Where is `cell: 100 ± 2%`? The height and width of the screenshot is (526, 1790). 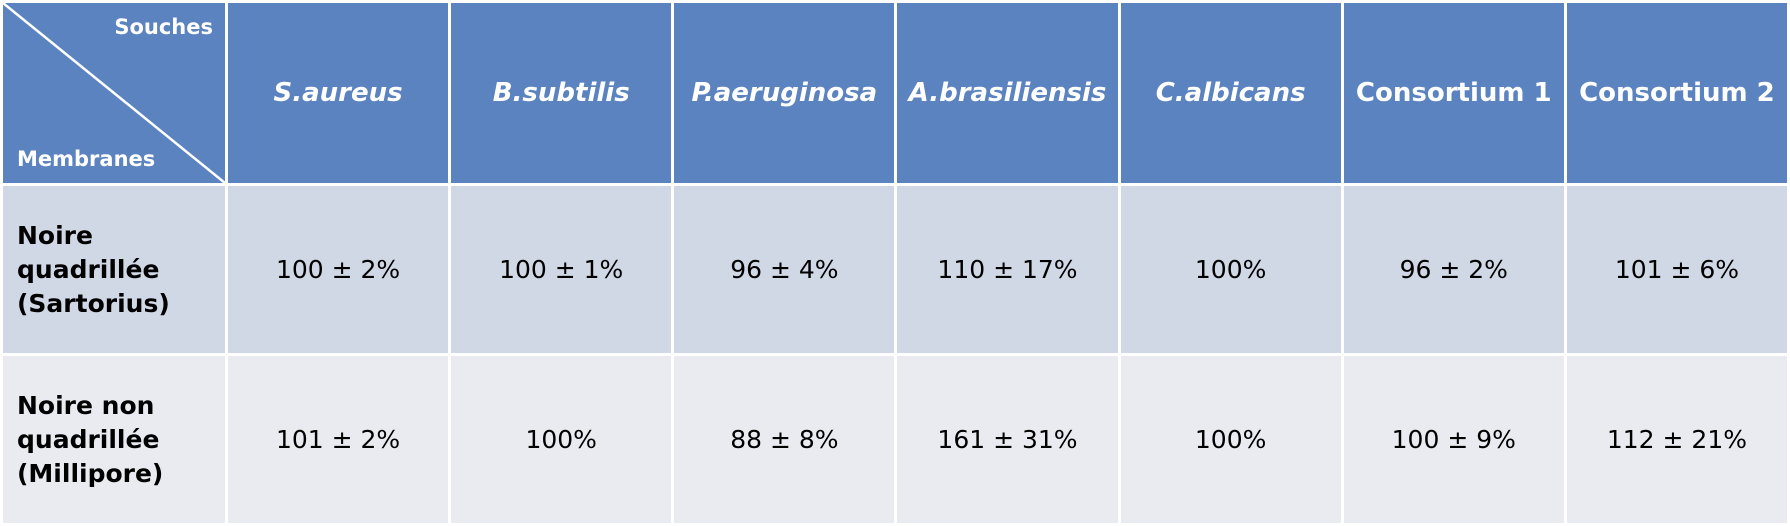 cell: 100 ± 2% is located at coordinates (338, 269).